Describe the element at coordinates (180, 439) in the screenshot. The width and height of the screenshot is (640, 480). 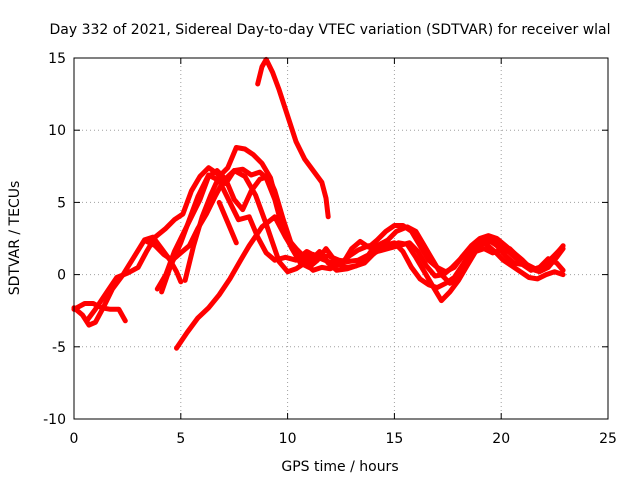
I see `x-tick-label: 5` at that location.